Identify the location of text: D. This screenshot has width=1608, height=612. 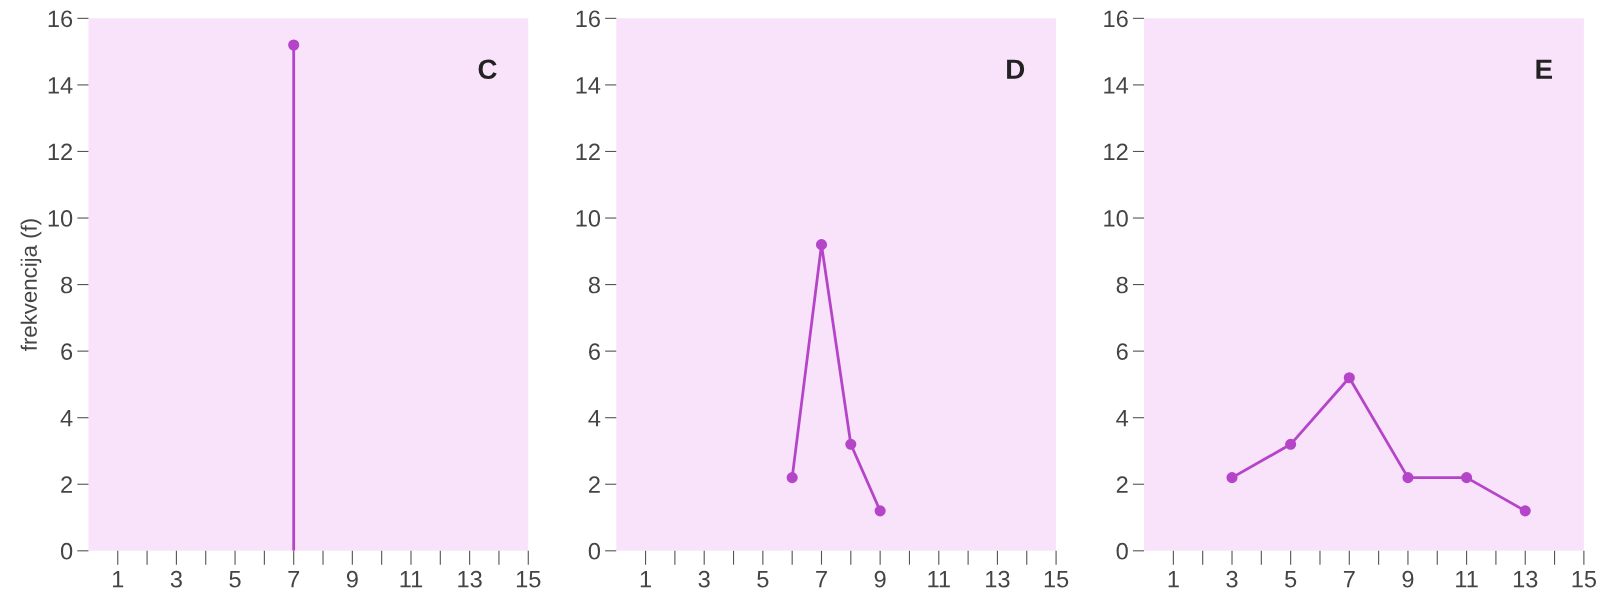
(1016, 69).